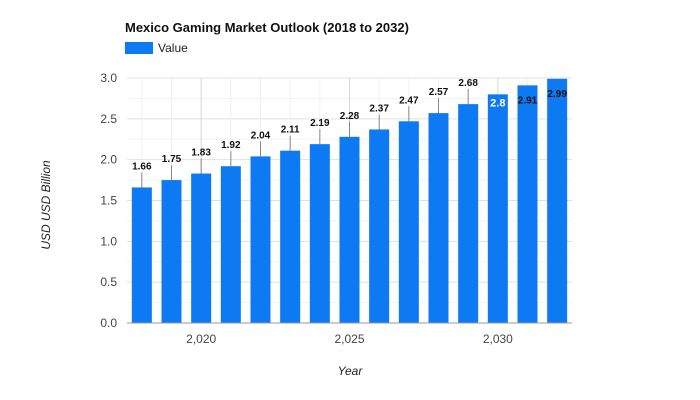 The image size is (700, 400). I want to click on data-label: 2.57, so click(439, 92).